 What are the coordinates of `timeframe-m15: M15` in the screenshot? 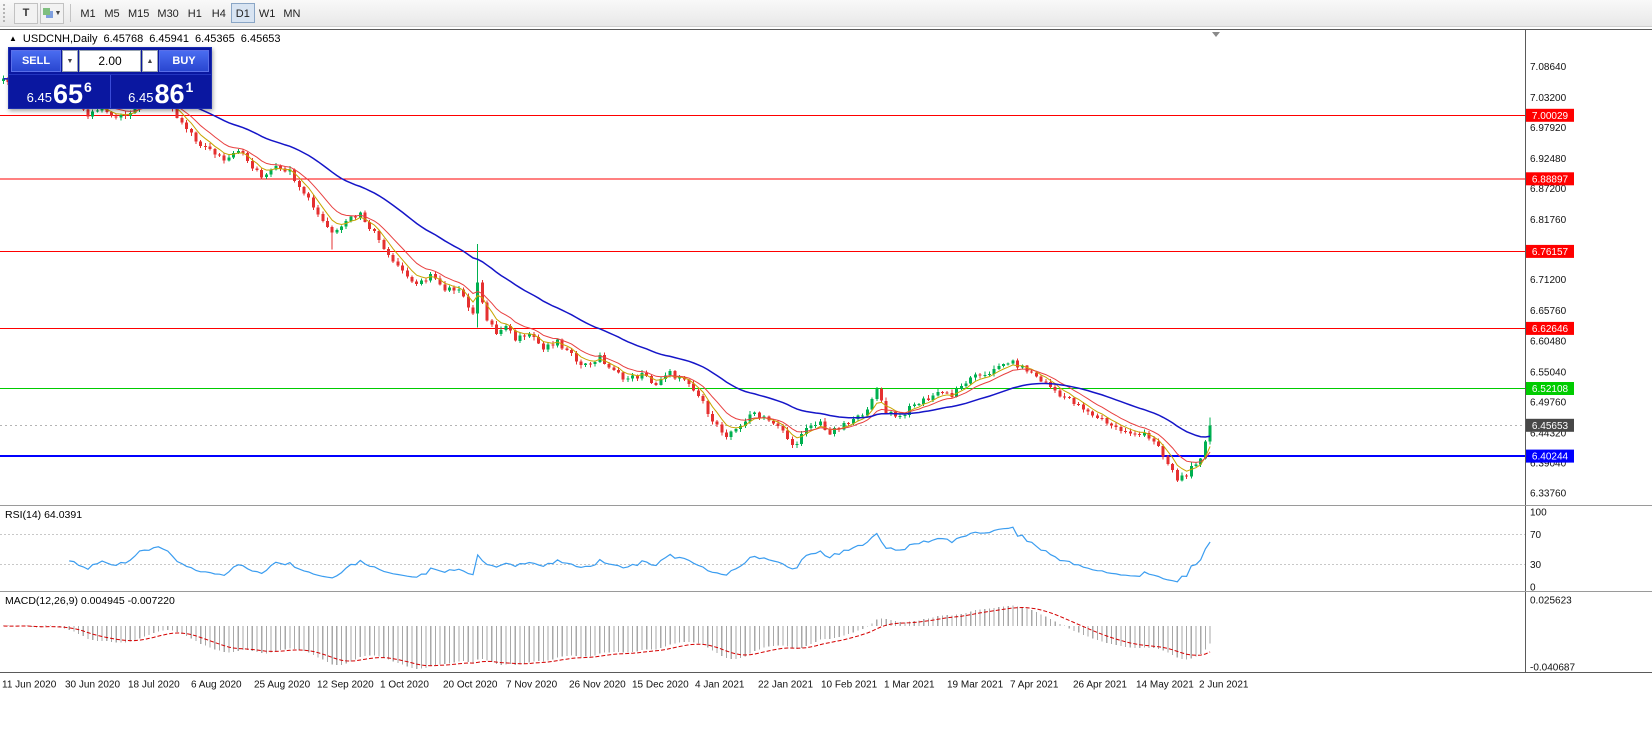 It's located at (139, 14).